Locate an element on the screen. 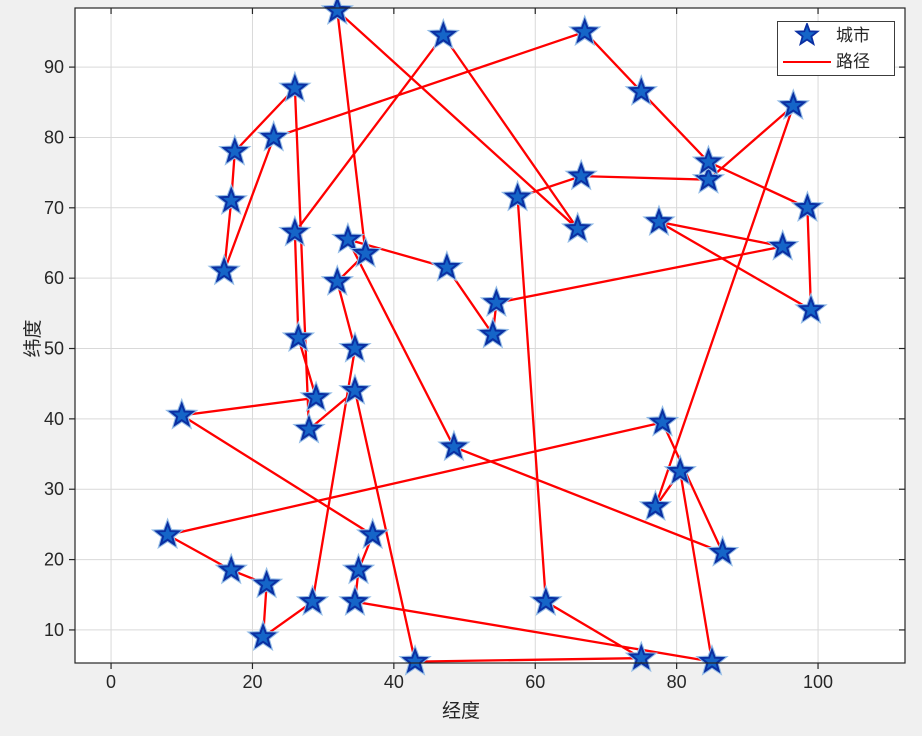 This screenshot has width=922, height=736. y-axis-label: 纬度 is located at coordinates (33, 338).